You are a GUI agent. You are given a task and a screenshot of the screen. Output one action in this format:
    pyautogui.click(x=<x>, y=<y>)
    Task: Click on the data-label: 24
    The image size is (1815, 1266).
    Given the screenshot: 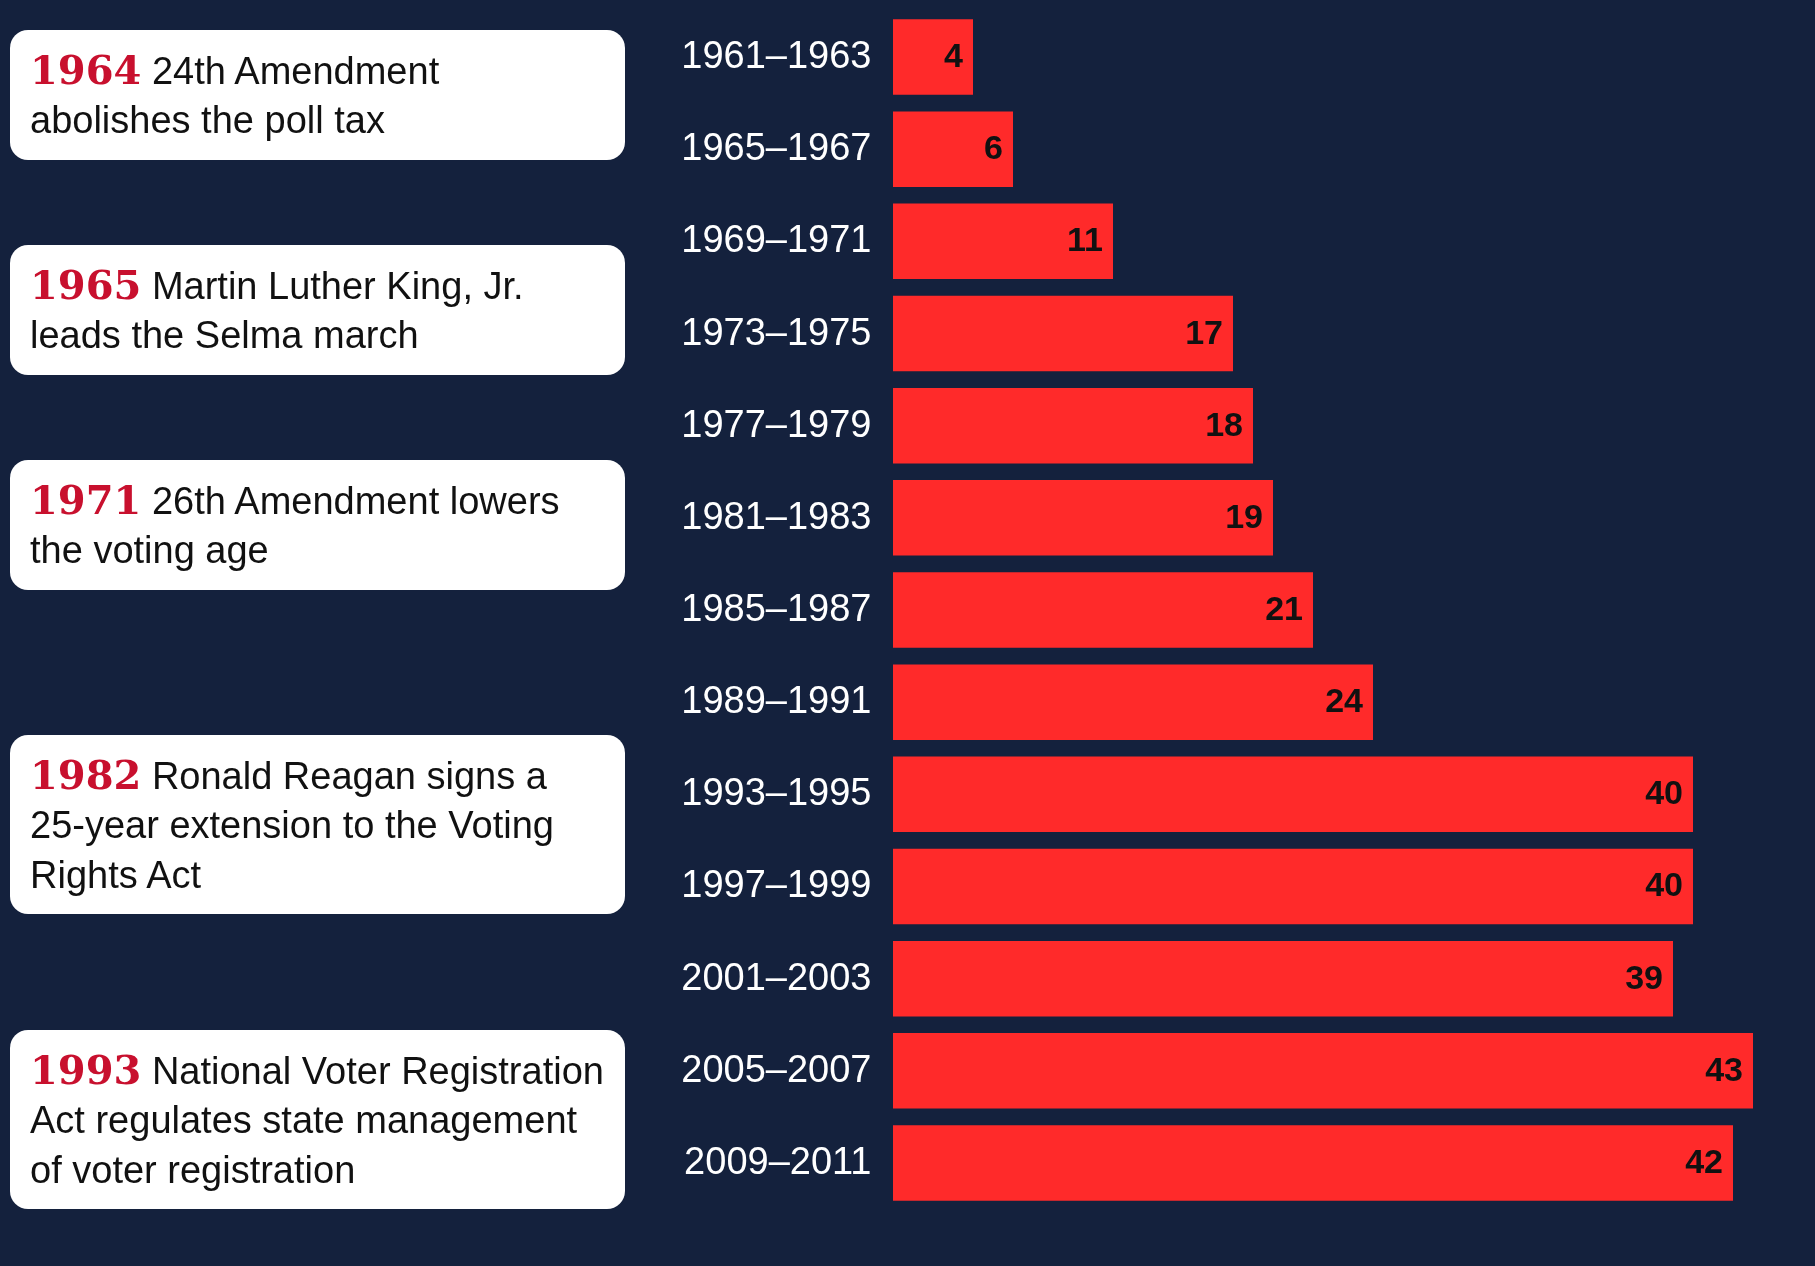 What is the action you would take?
    pyautogui.click(x=1344, y=700)
    